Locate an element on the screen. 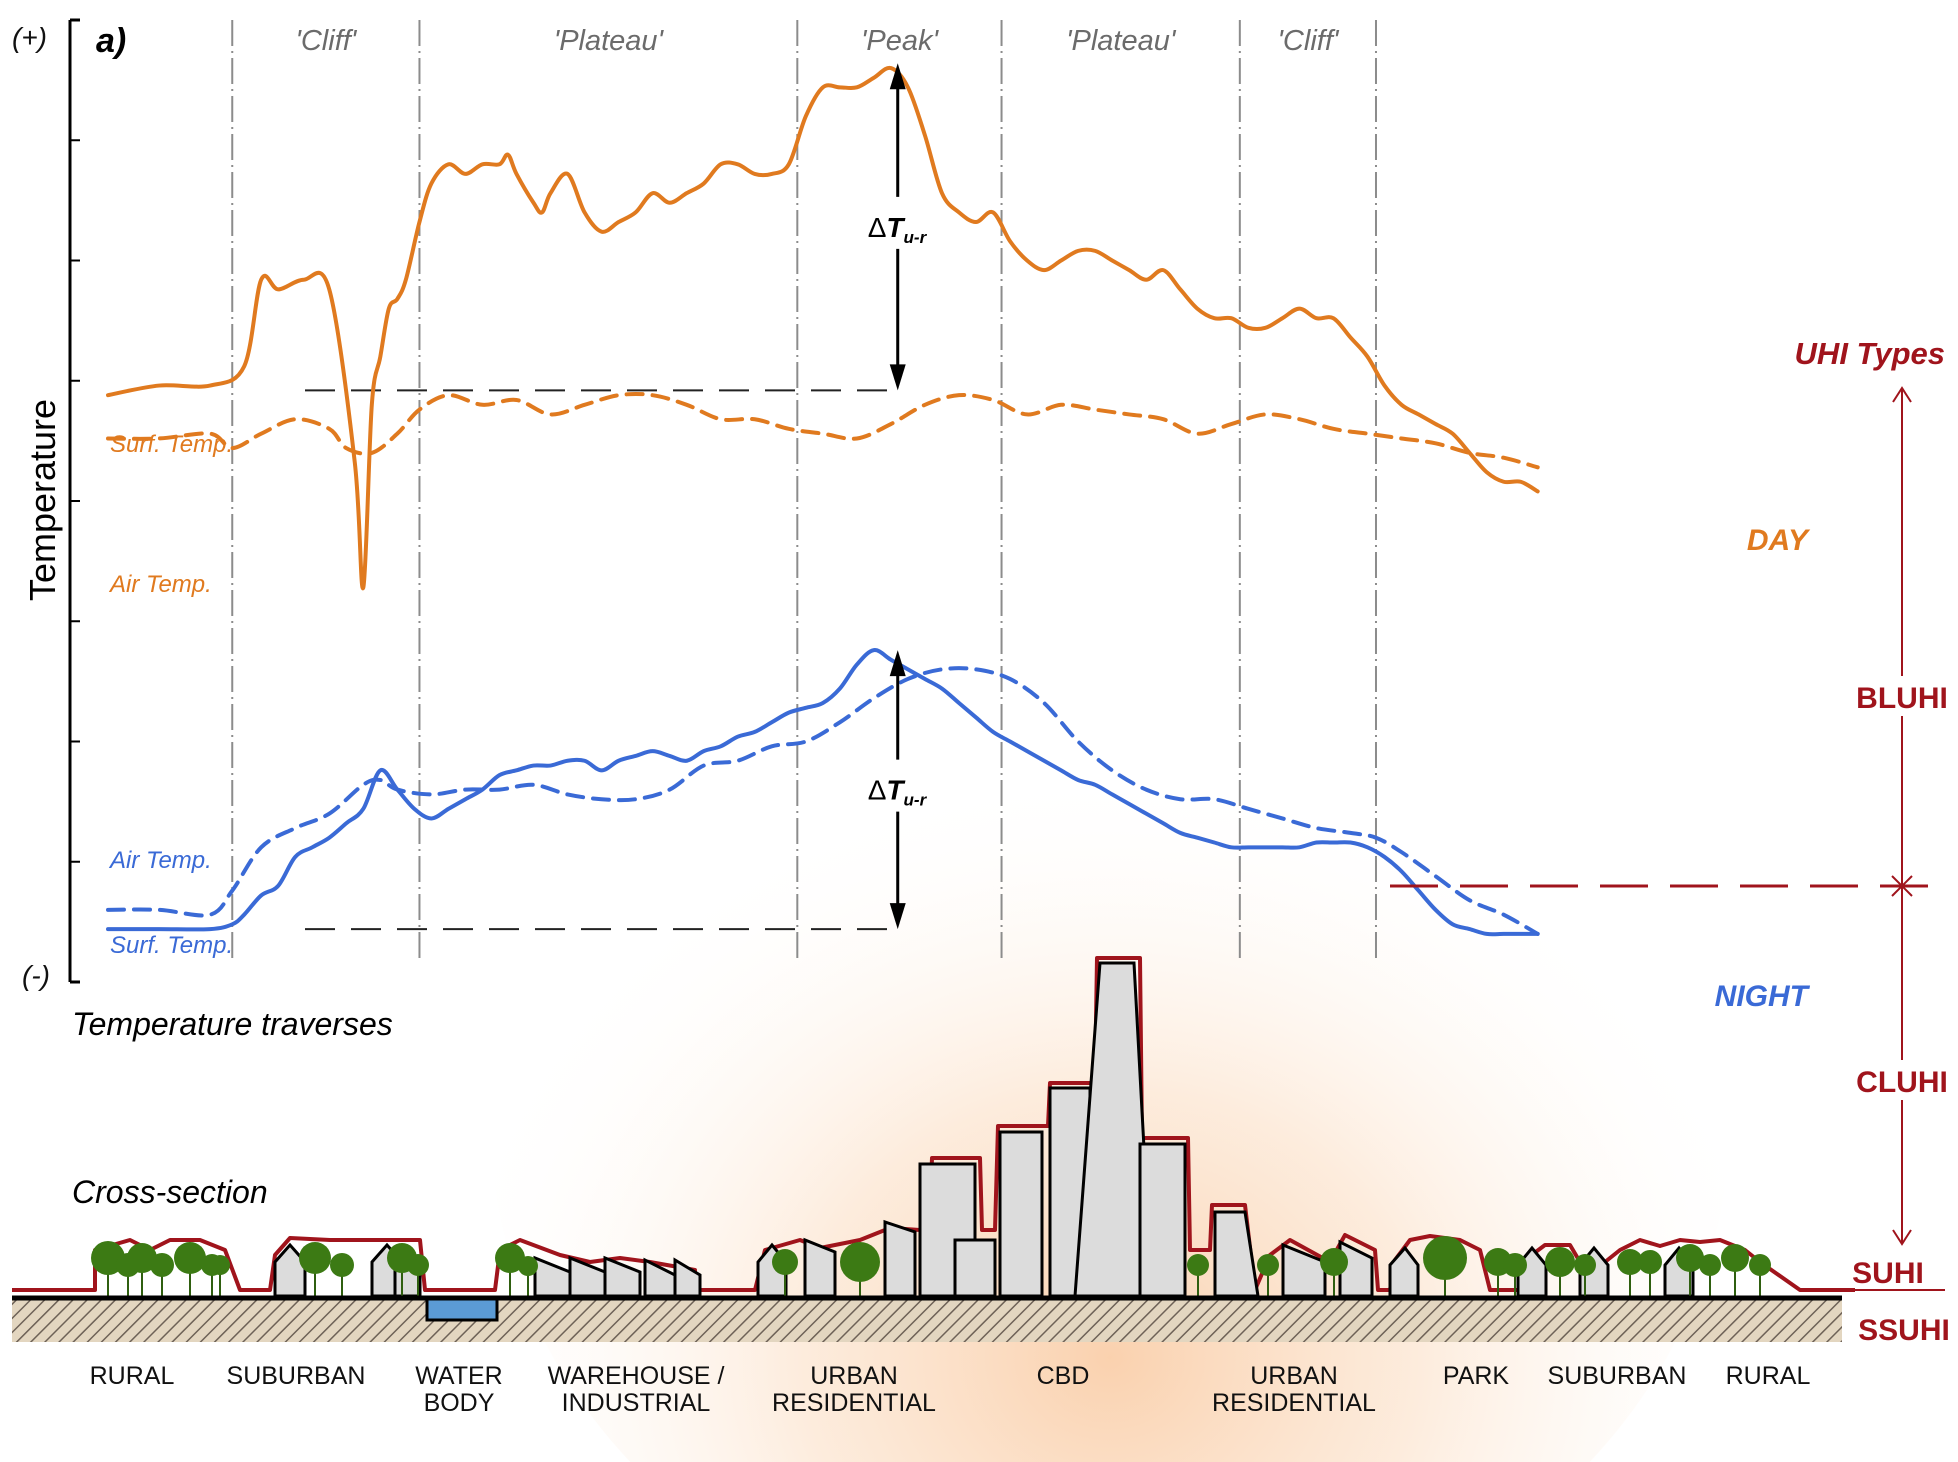  reference-lines is located at coordinates (601, 660).